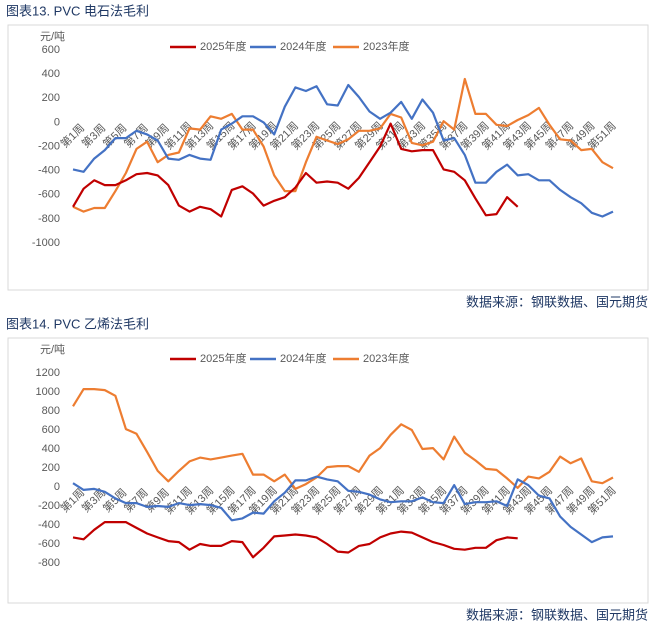  I want to click on y-tick-label: -1000, so click(46, 243).